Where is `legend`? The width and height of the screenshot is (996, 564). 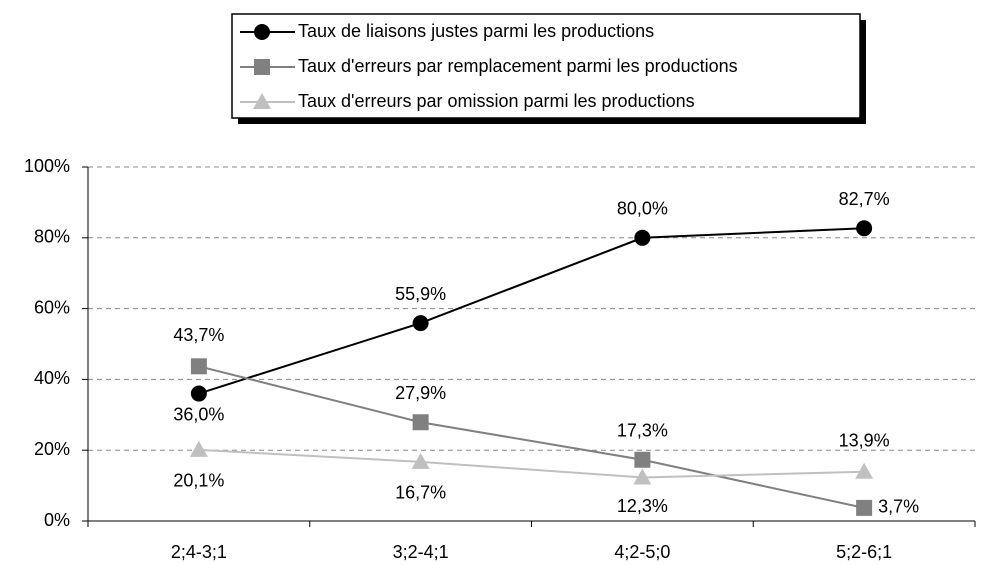
legend is located at coordinates (546, 66).